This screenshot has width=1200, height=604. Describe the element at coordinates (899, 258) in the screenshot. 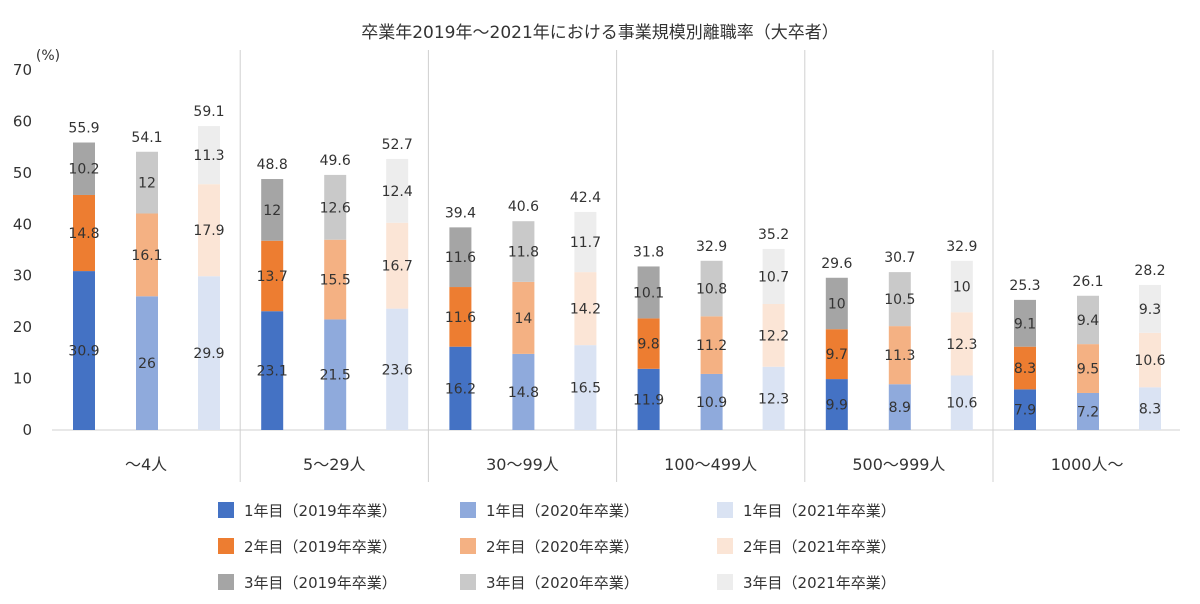

I see `total-label: 30.7` at that location.